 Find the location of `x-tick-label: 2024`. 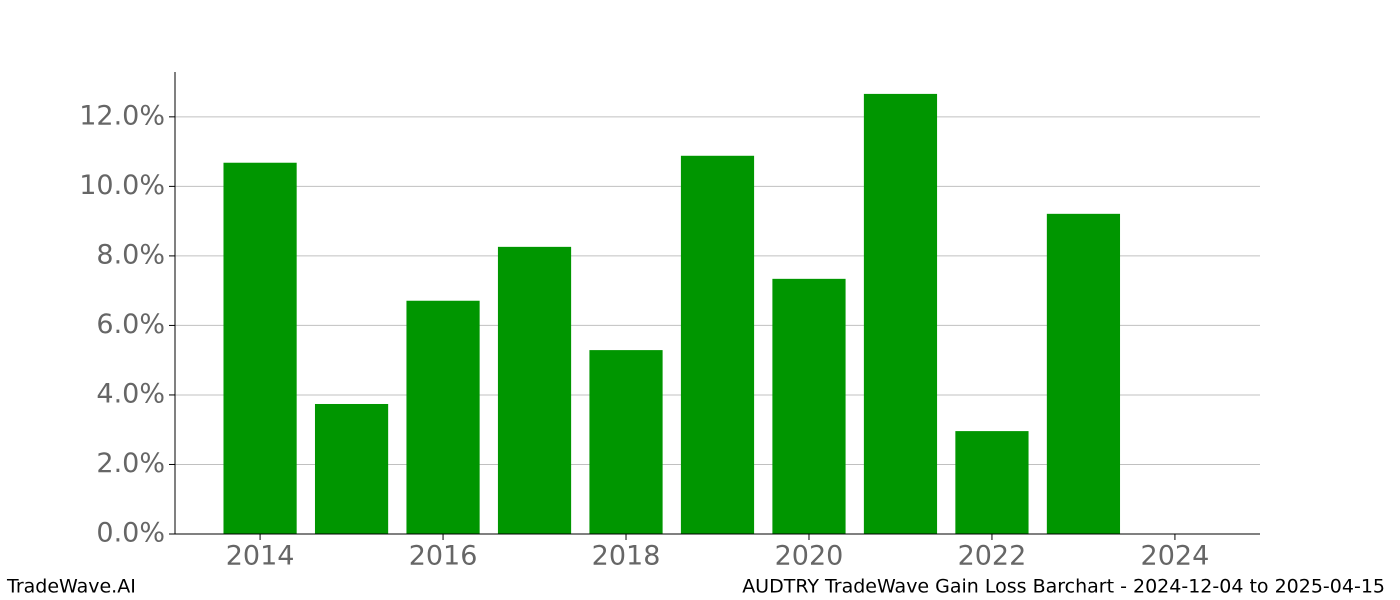

x-tick-label: 2024 is located at coordinates (1175, 556).